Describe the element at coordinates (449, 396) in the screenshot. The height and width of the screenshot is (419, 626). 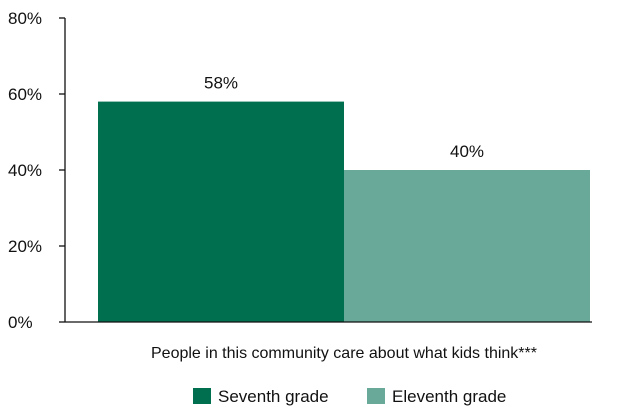
I see `legend-label: Eleventh grade` at that location.